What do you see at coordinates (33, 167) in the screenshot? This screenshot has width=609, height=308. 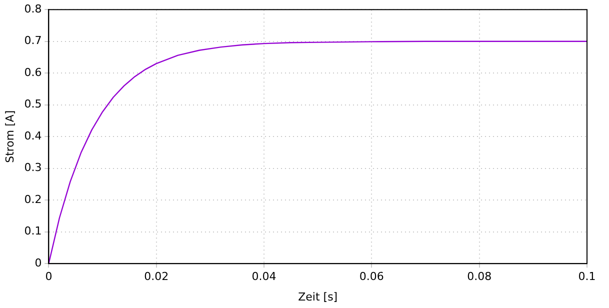 I see `y-tick-label: 0.3` at bounding box center [33, 167].